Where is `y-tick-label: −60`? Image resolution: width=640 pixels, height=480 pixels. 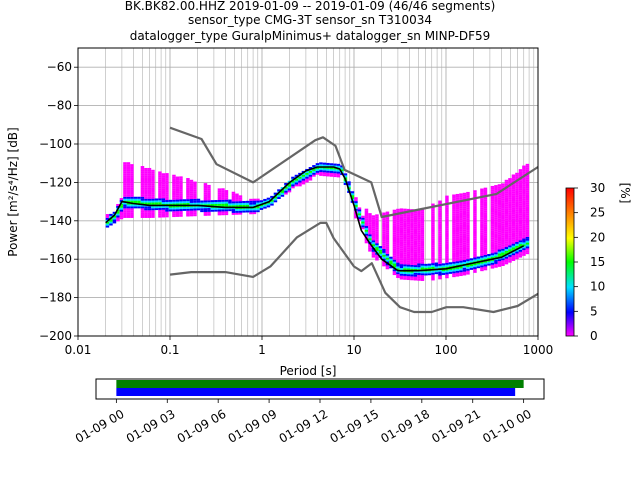 y-tick-label: −60 is located at coordinates (59, 67).